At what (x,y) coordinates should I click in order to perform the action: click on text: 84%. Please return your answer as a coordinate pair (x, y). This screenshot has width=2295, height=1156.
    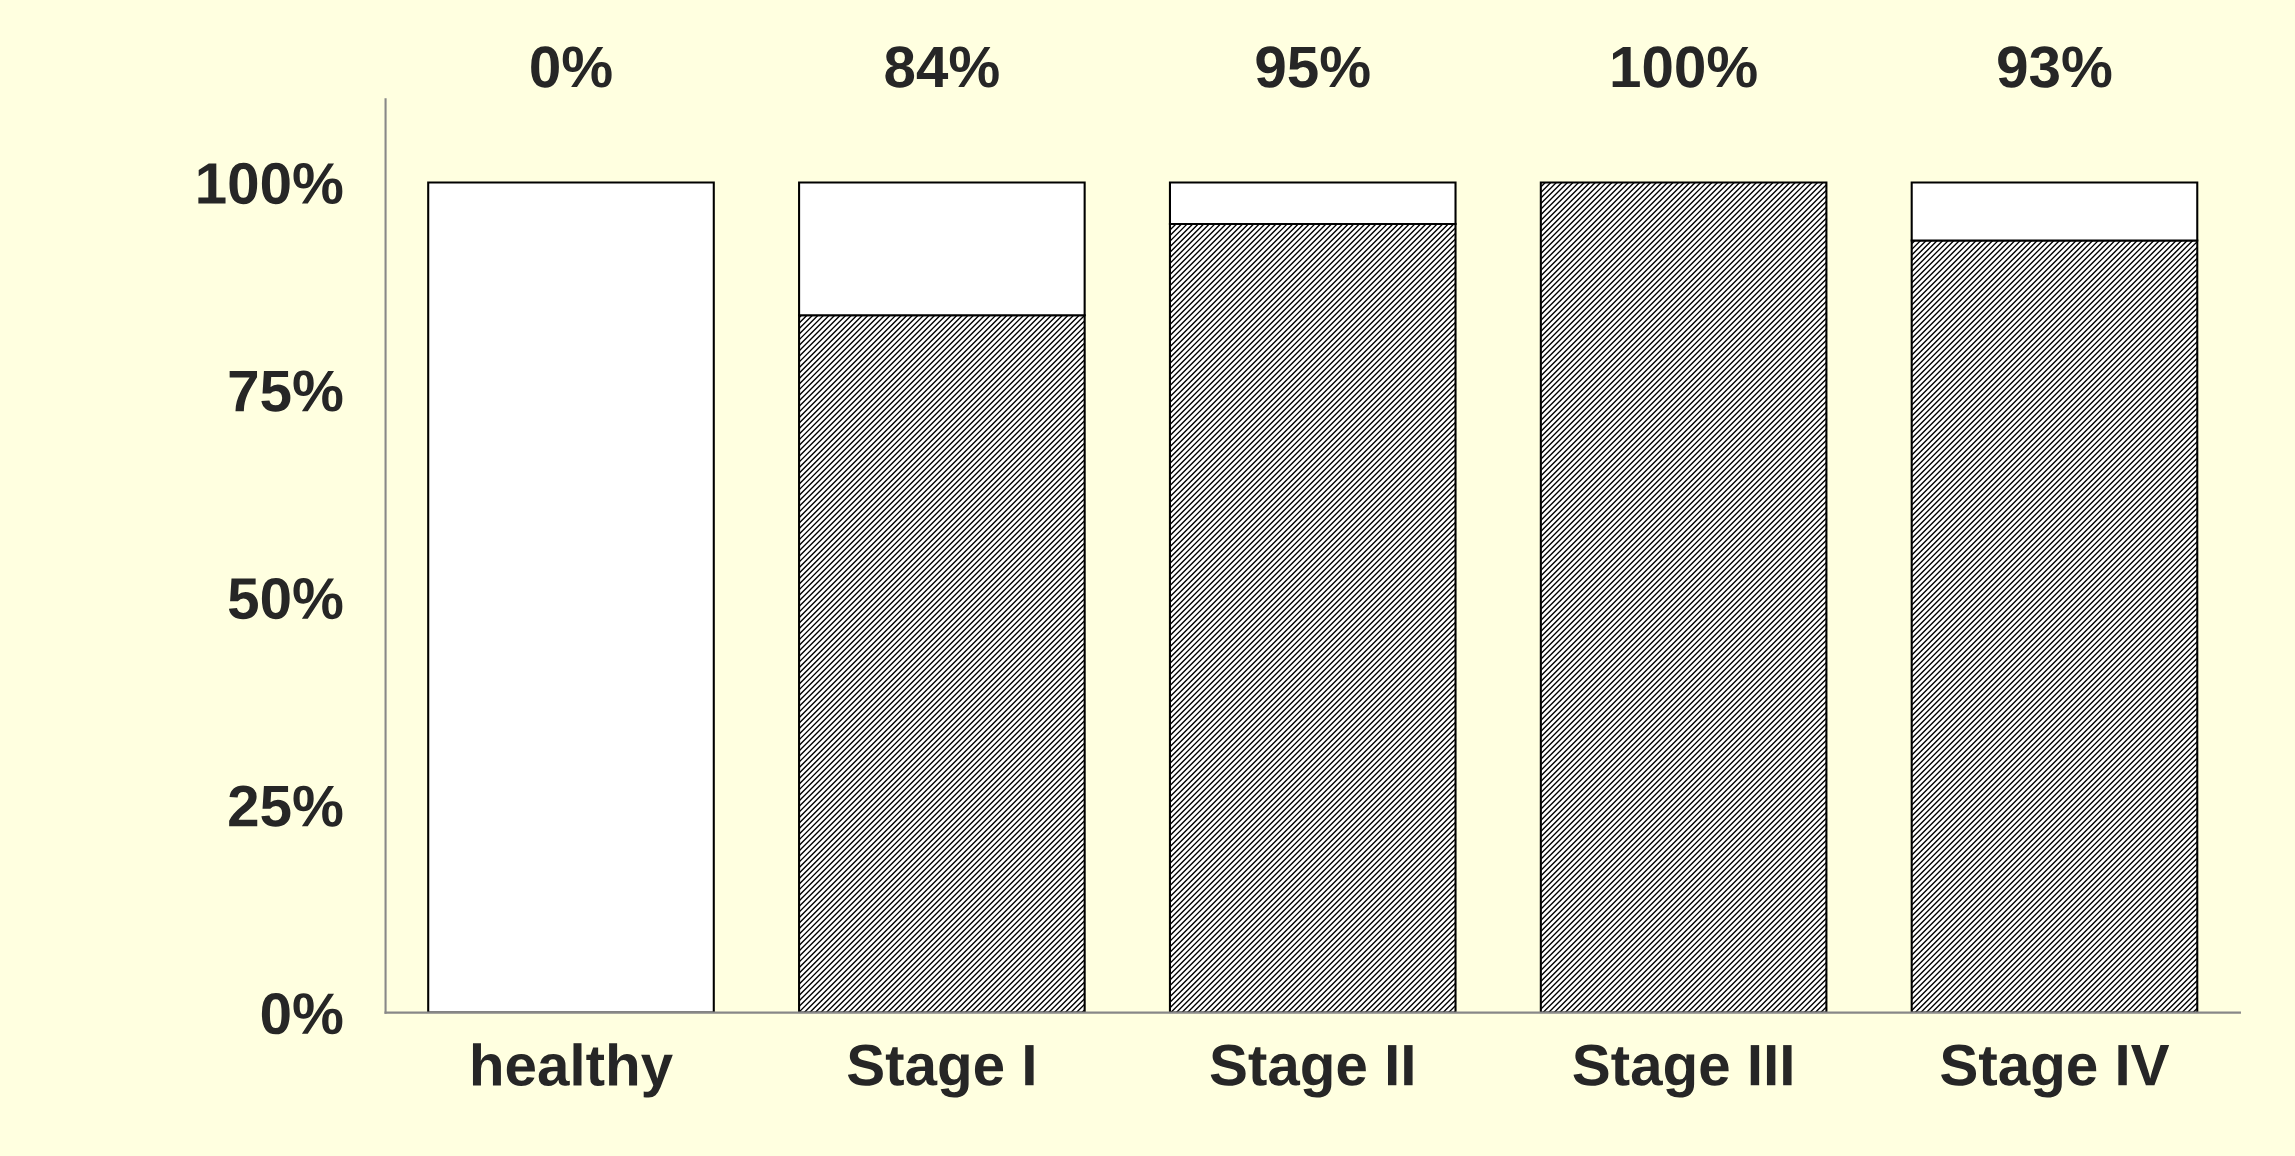
    Looking at the image, I should click on (942, 67).